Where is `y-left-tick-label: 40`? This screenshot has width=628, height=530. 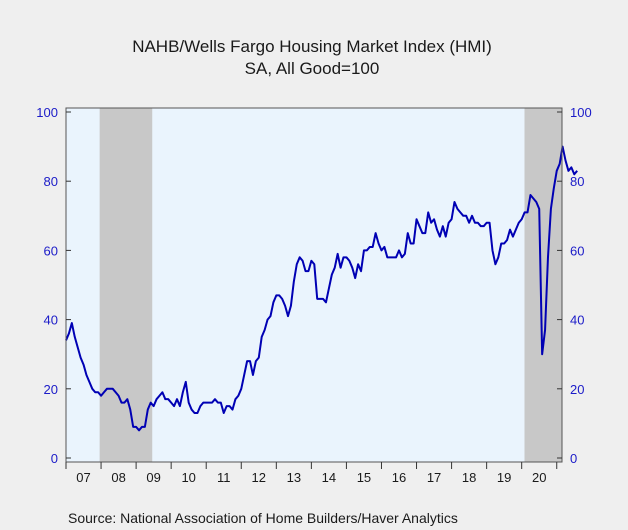 y-left-tick-label: 40 is located at coordinates (51, 320).